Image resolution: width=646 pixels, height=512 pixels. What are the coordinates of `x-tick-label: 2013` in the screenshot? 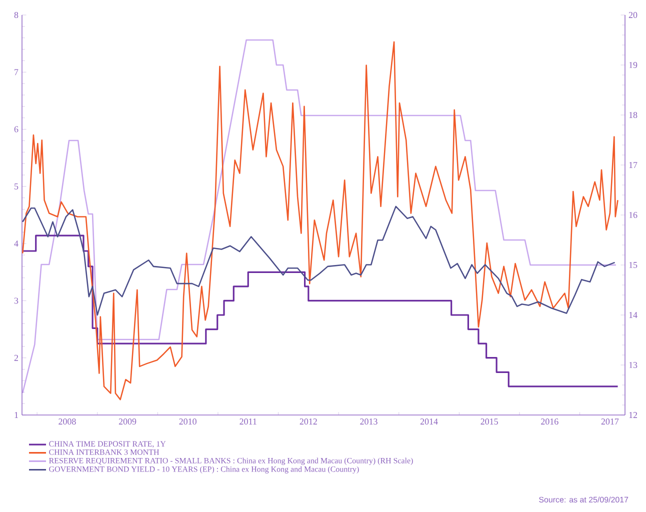 It's located at (369, 421).